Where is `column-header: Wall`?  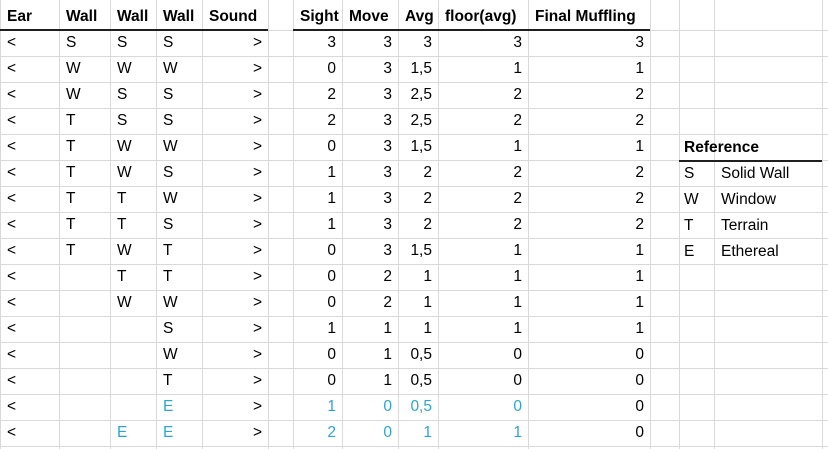 column-header: Wall is located at coordinates (179, 16).